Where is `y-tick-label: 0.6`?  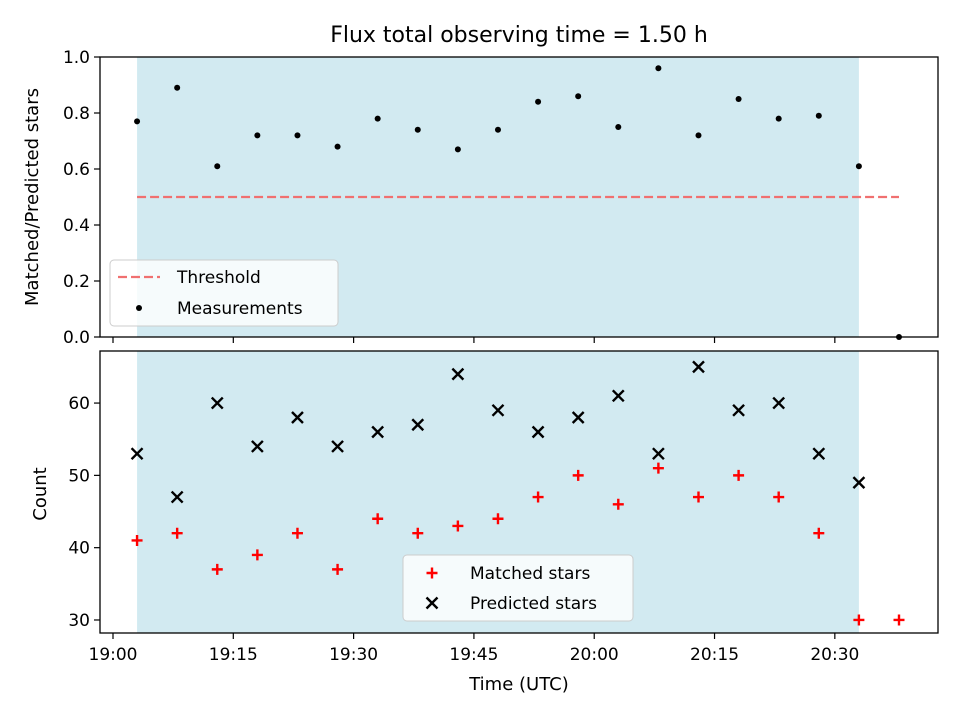
y-tick-label: 0.6 is located at coordinates (76, 170).